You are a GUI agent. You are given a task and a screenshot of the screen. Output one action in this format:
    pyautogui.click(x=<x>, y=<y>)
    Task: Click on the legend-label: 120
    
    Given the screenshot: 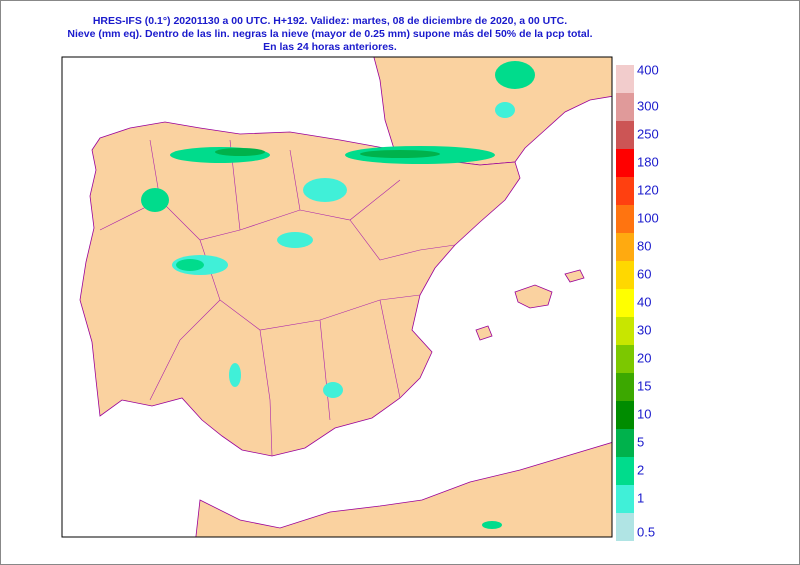 What is the action you would take?
    pyautogui.click(x=648, y=189)
    